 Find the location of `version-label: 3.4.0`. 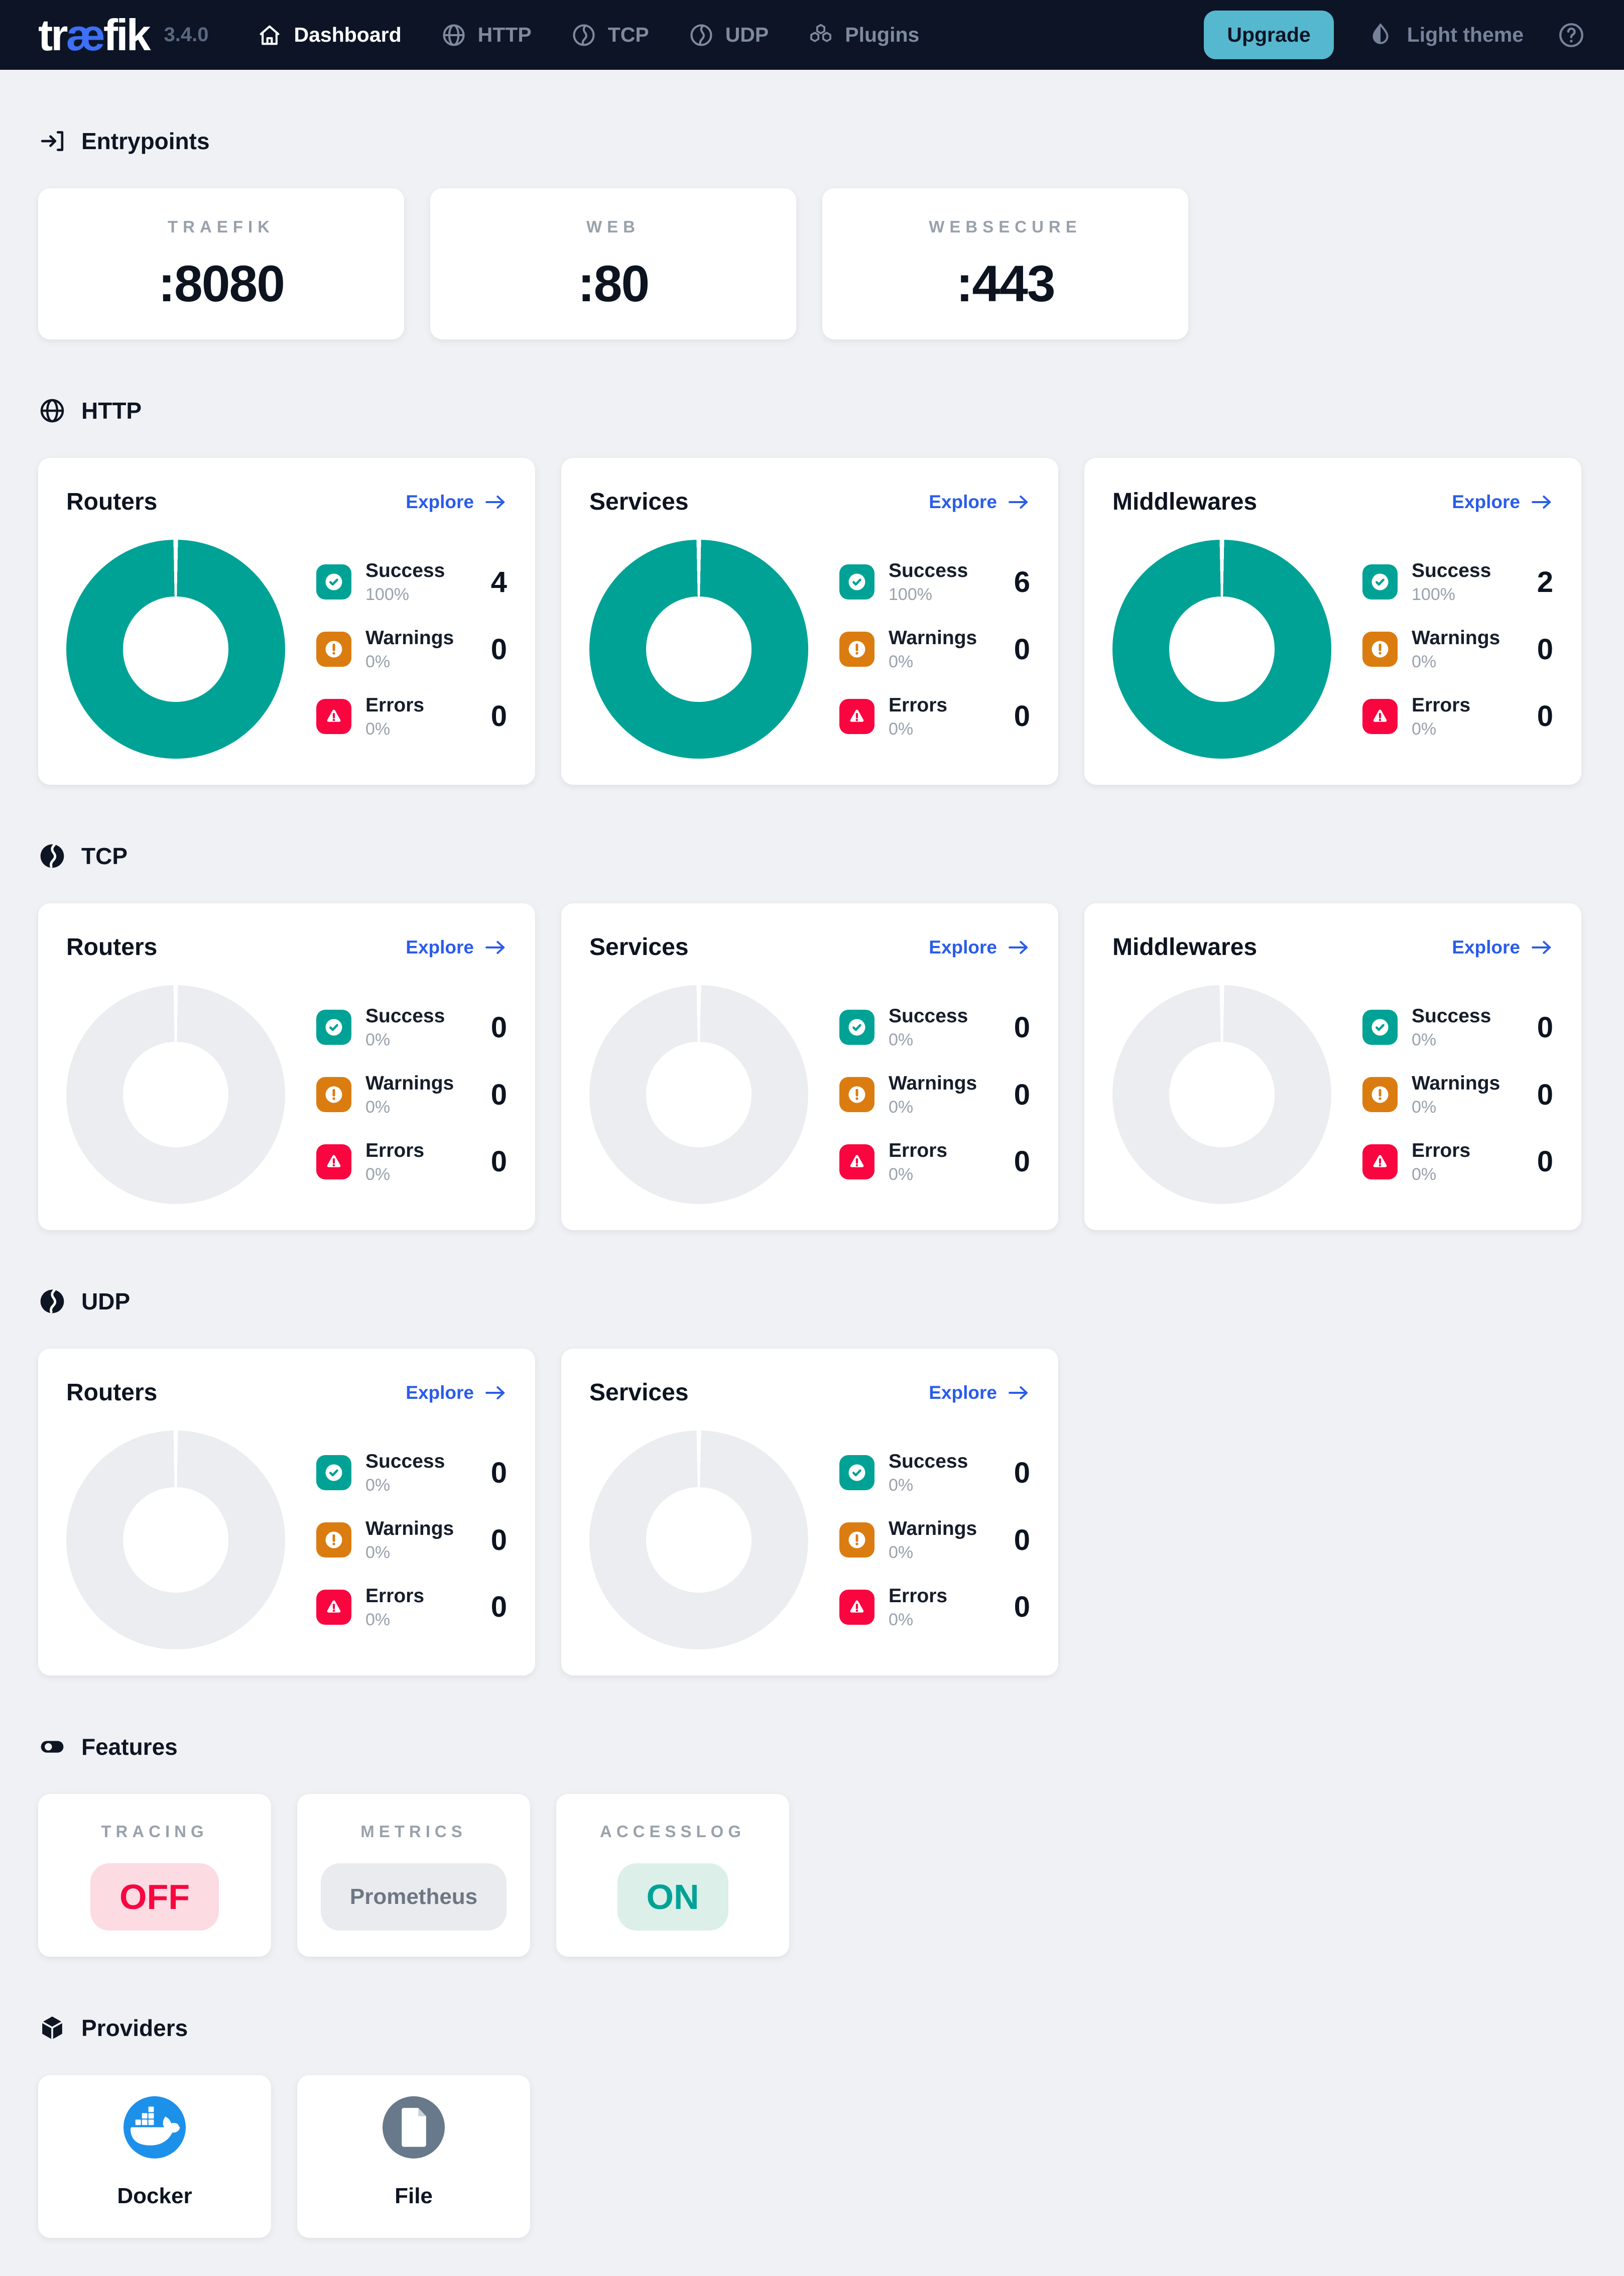

version-label: 3.4.0 is located at coordinates (186, 35).